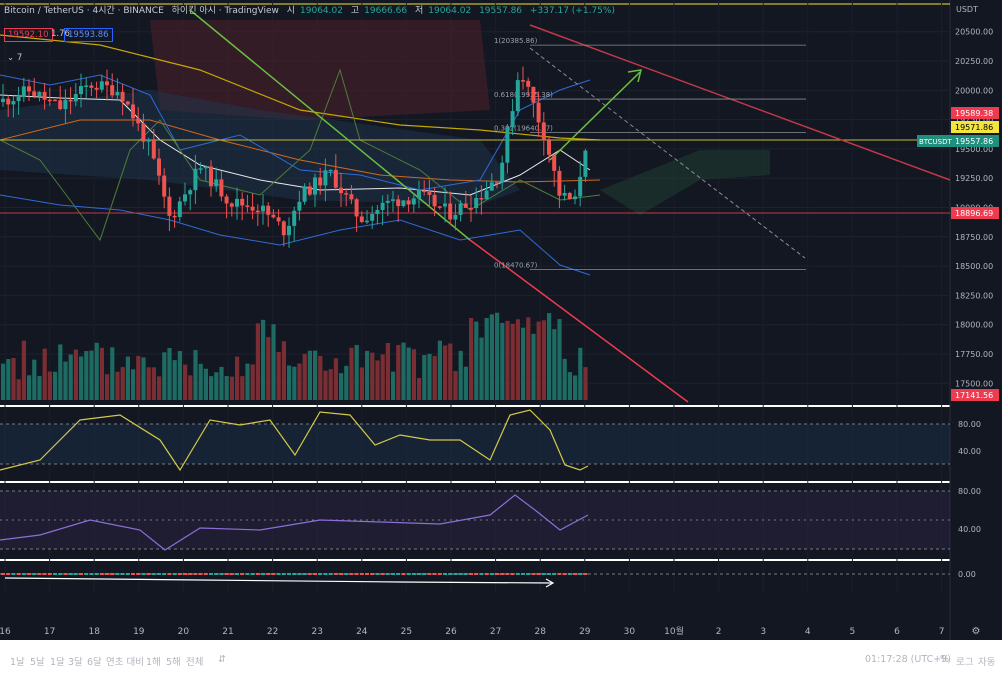 This screenshot has height=677, width=1002. I want to click on percent-toggle: %, so click(945, 659).